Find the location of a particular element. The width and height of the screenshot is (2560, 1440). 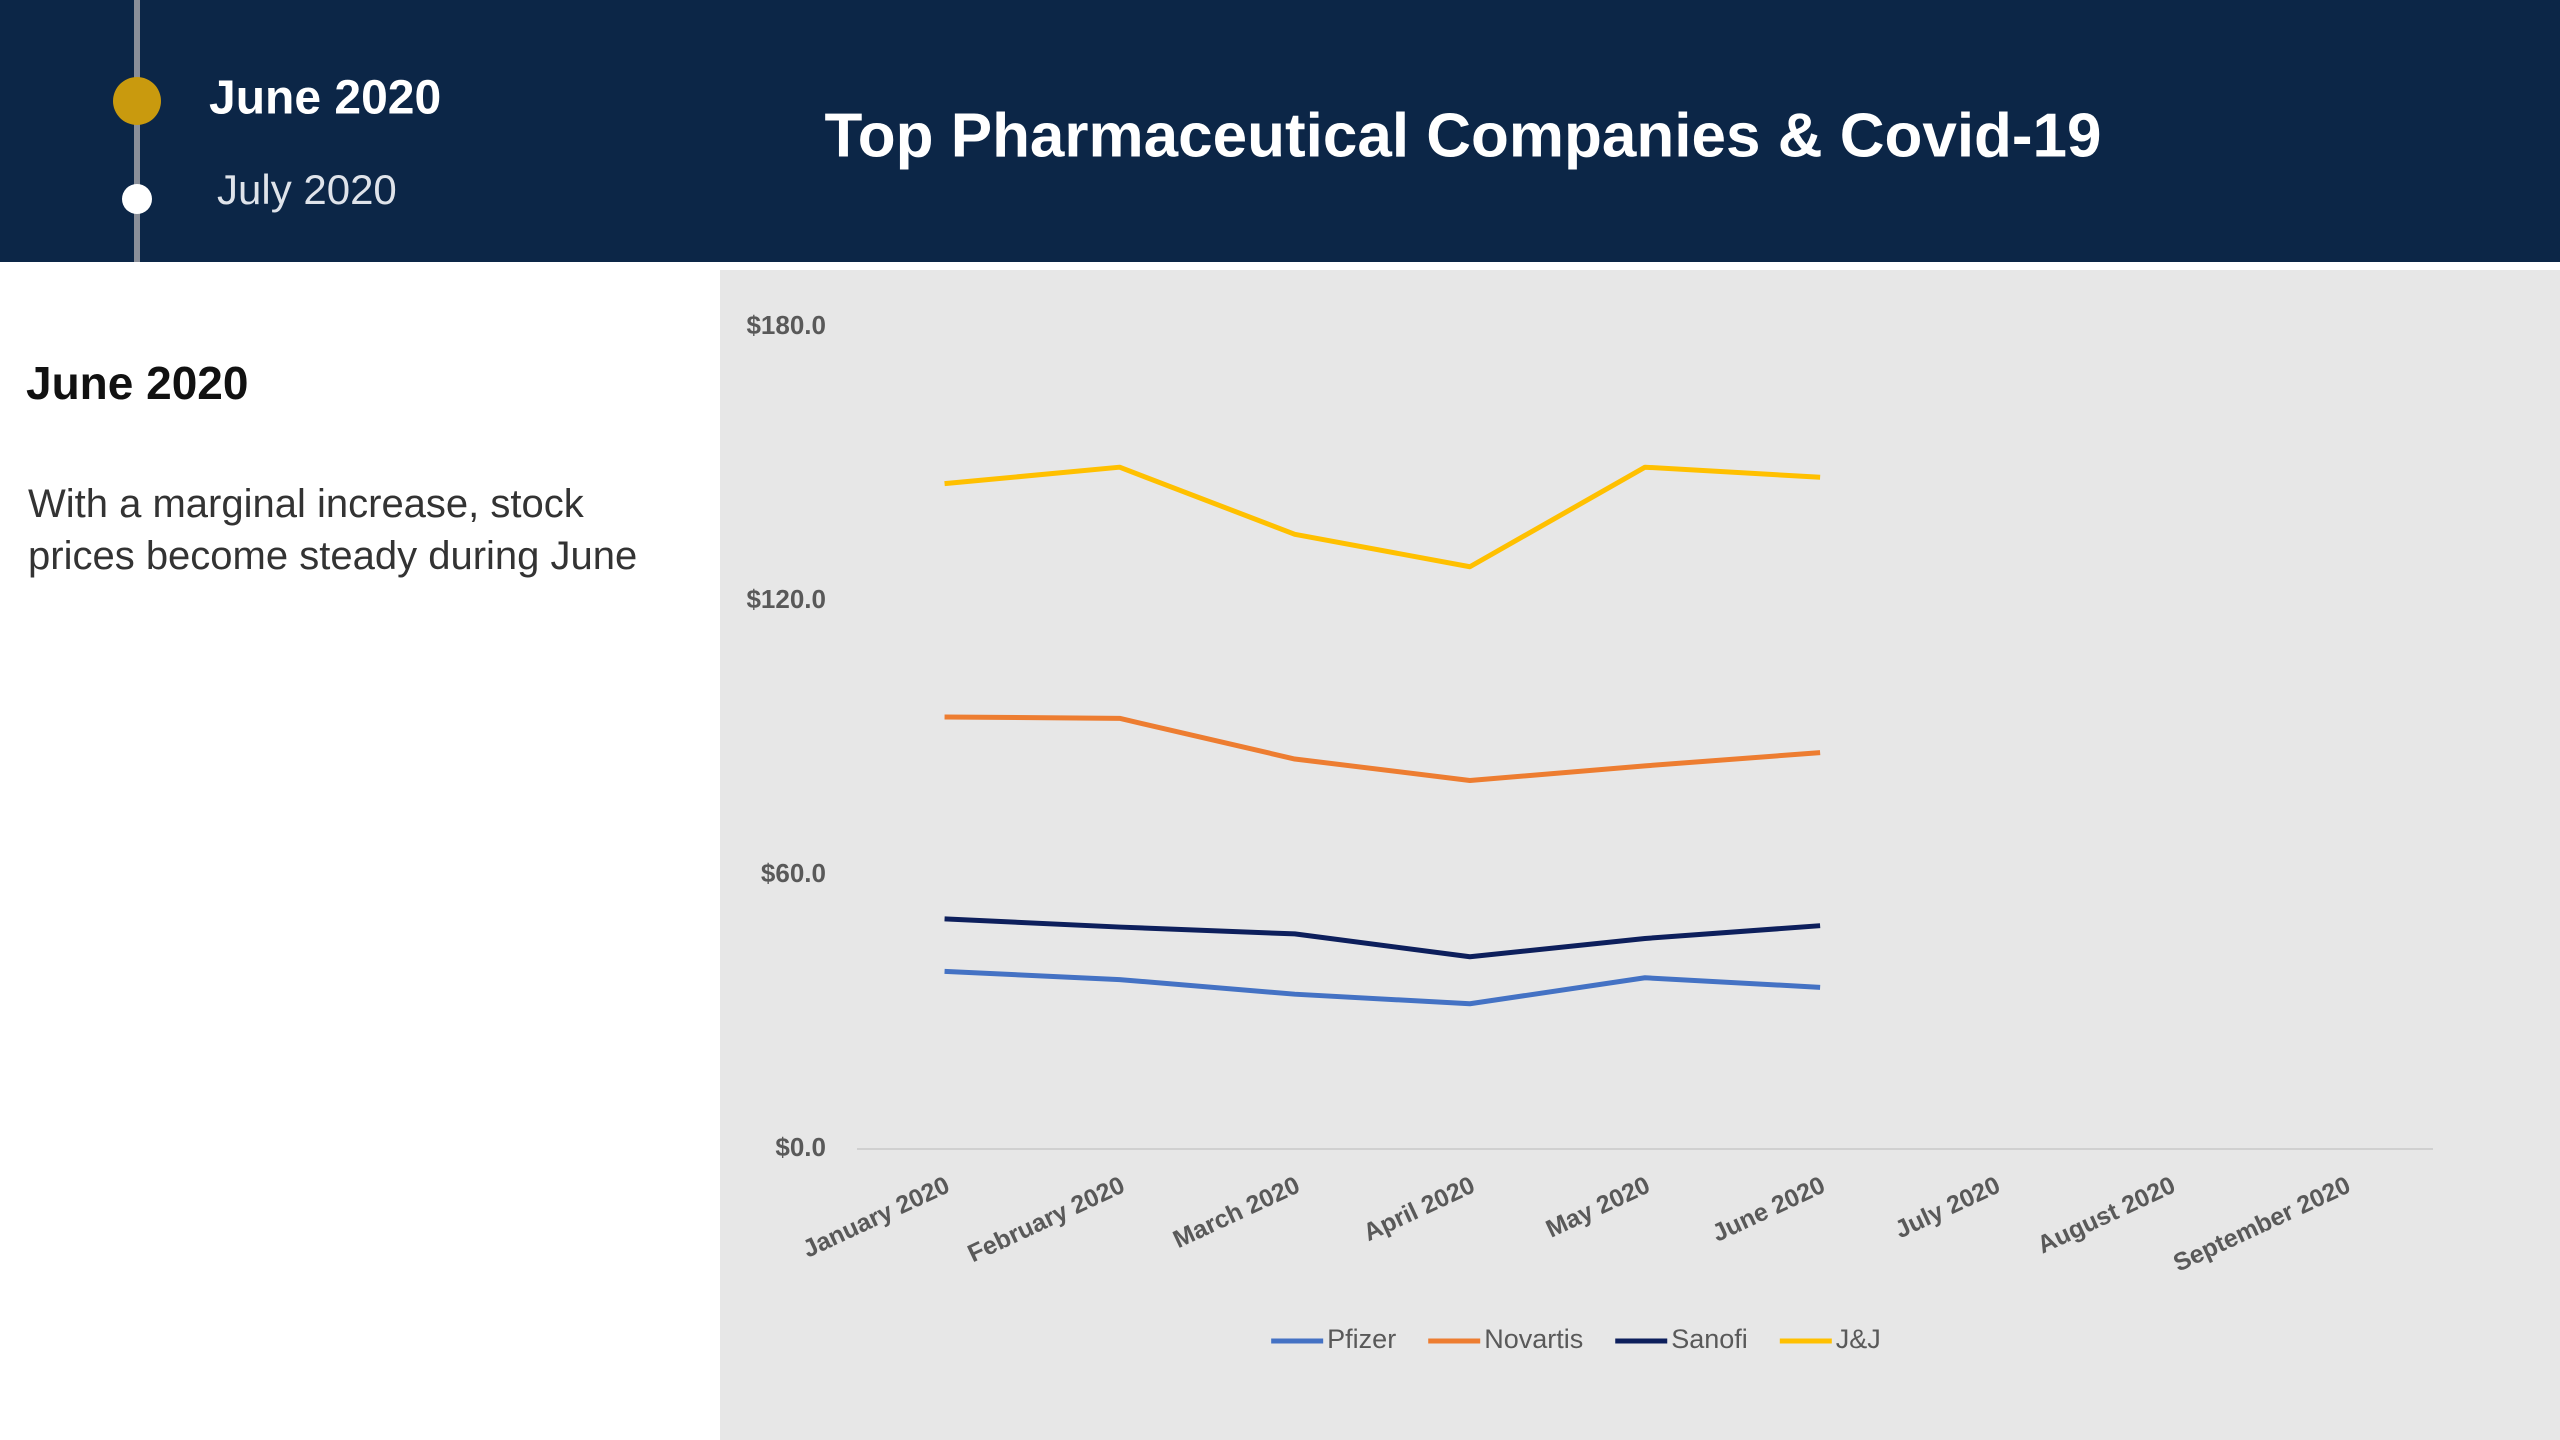

legend-label: Pfizer is located at coordinates (1361, 1339).